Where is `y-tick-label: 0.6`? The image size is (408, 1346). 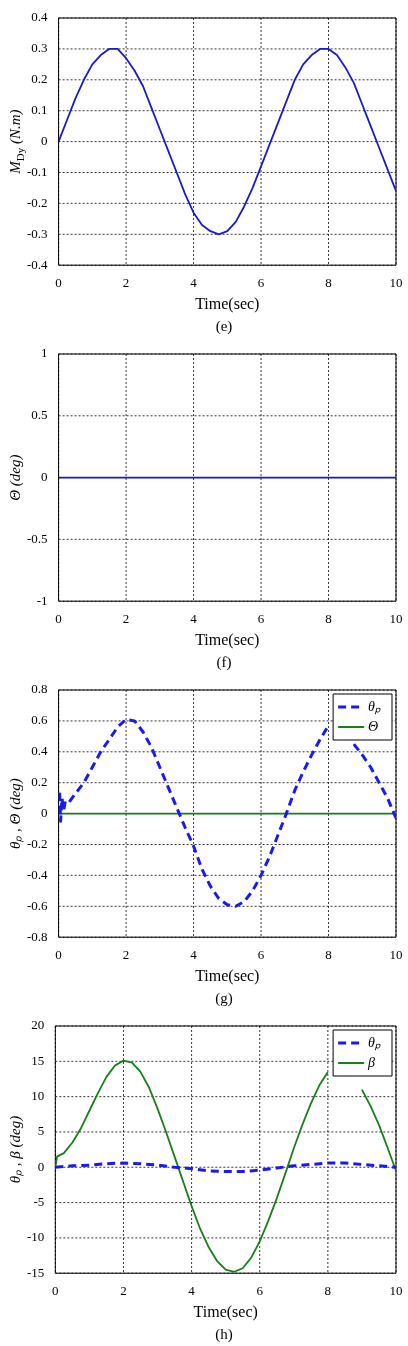 y-tick-label: 0.6 is located at coordinates (40, 720).